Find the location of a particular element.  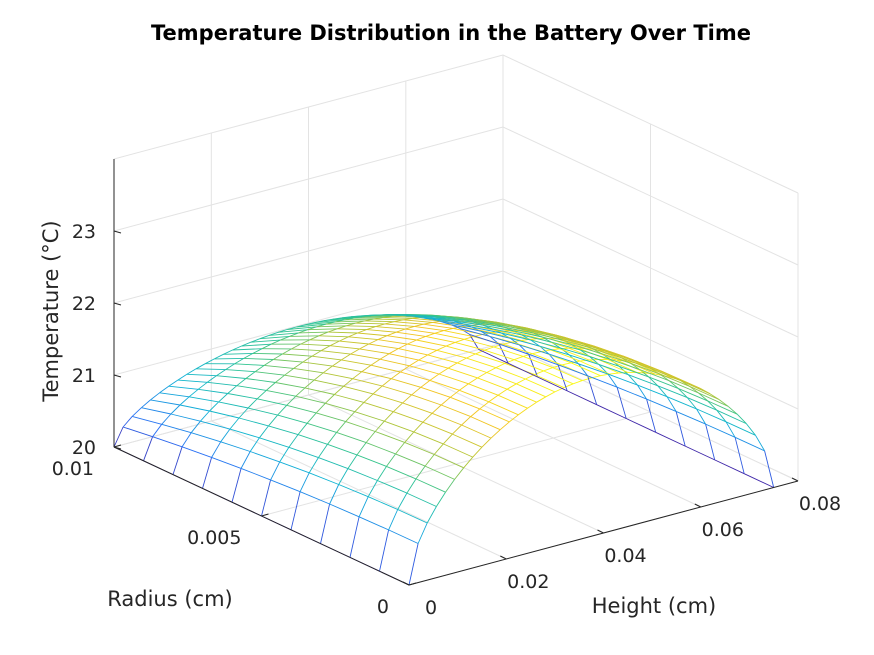

y-tick-label: 0 is located at coordinates (383, 607).